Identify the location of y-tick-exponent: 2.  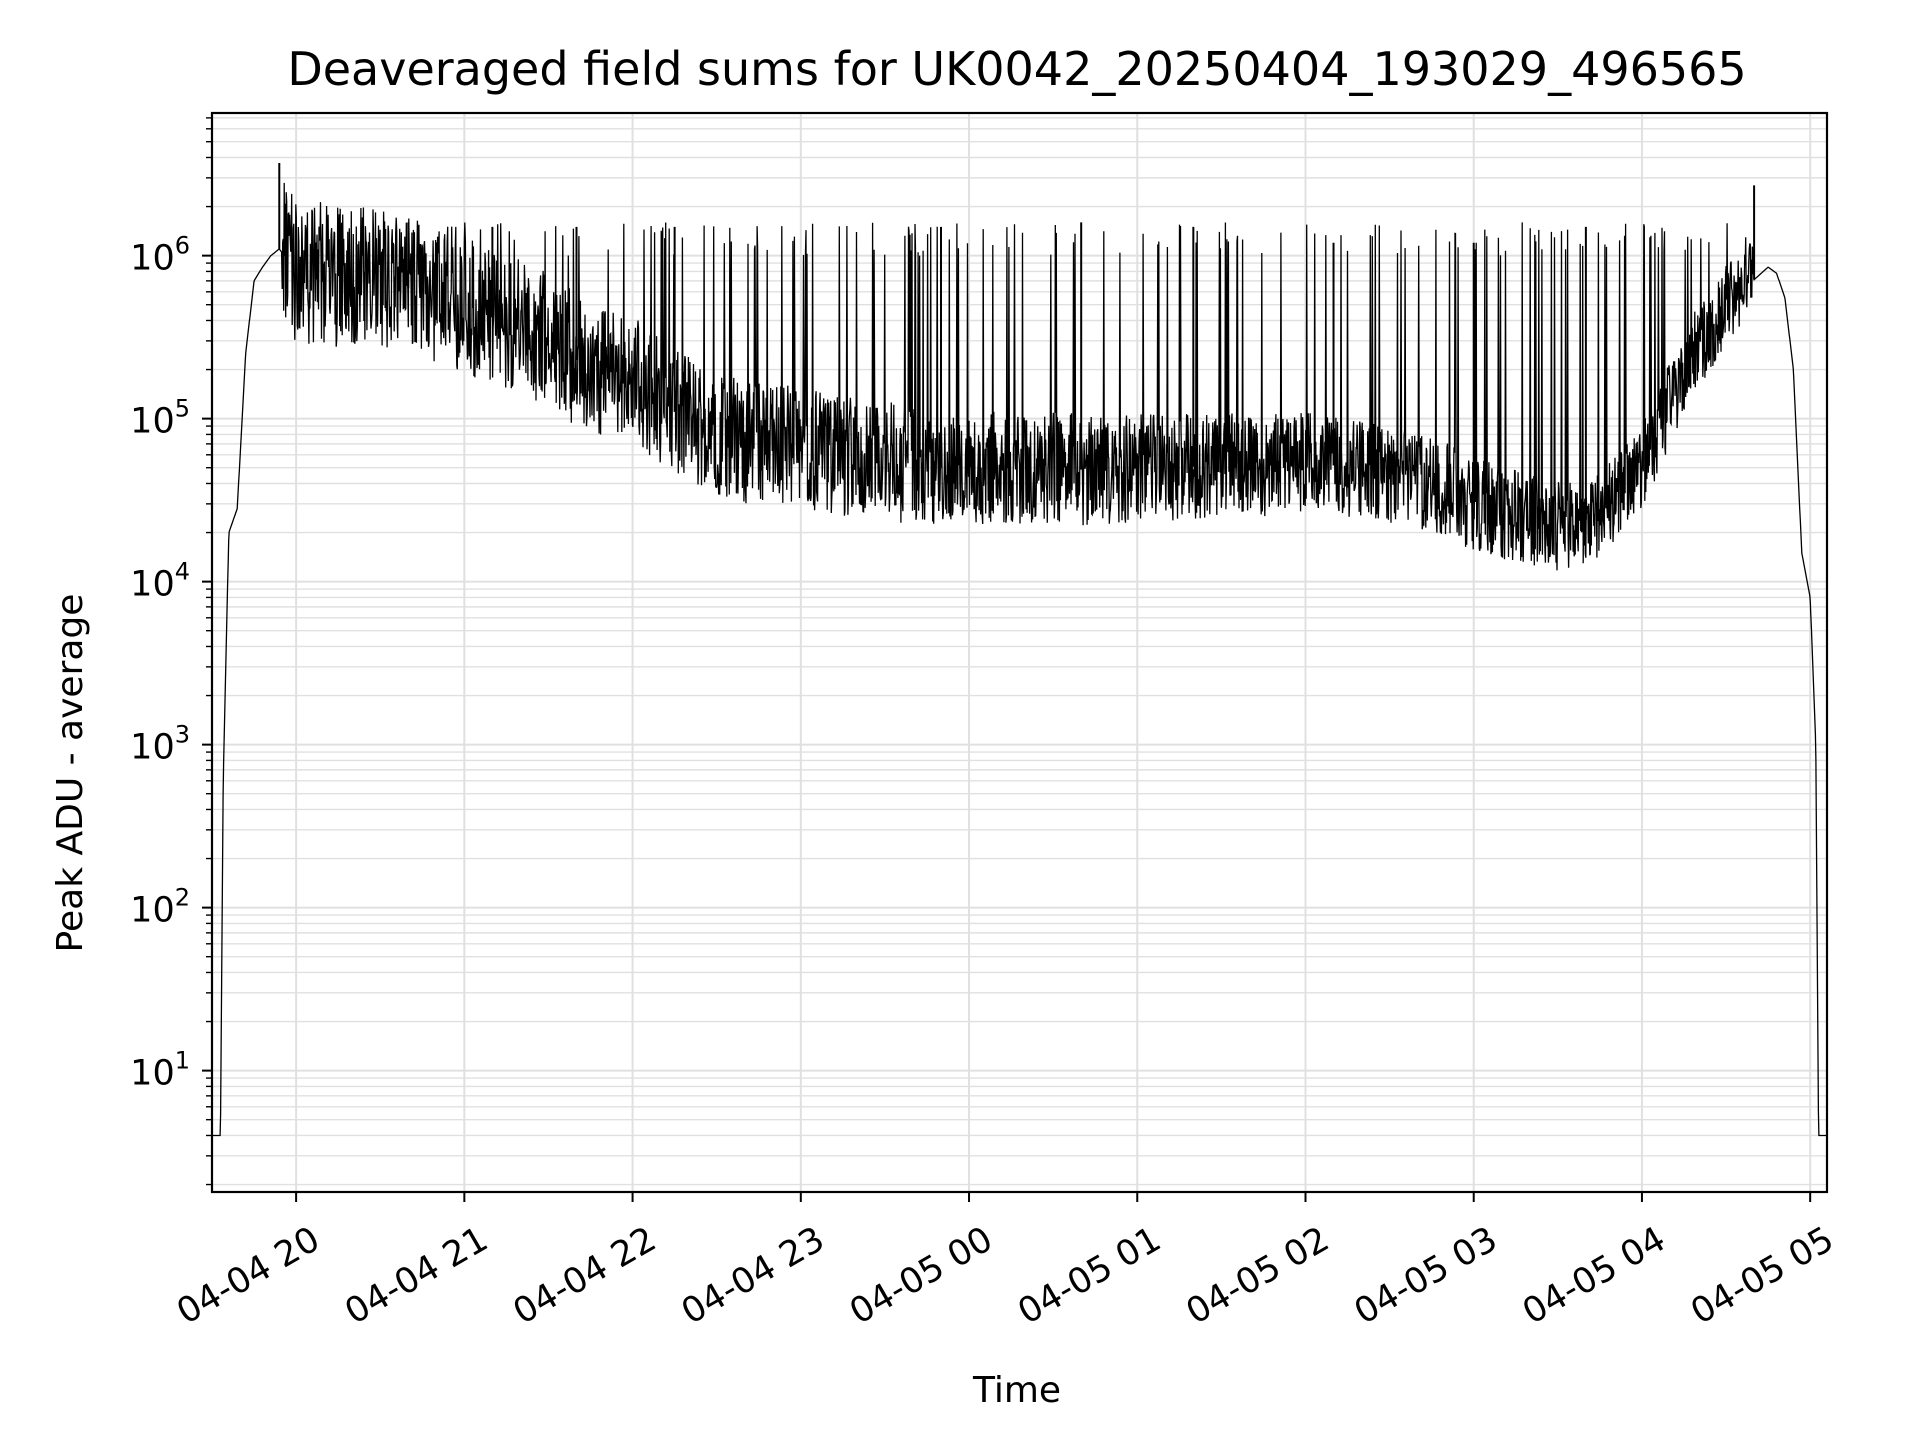
(182, 898).